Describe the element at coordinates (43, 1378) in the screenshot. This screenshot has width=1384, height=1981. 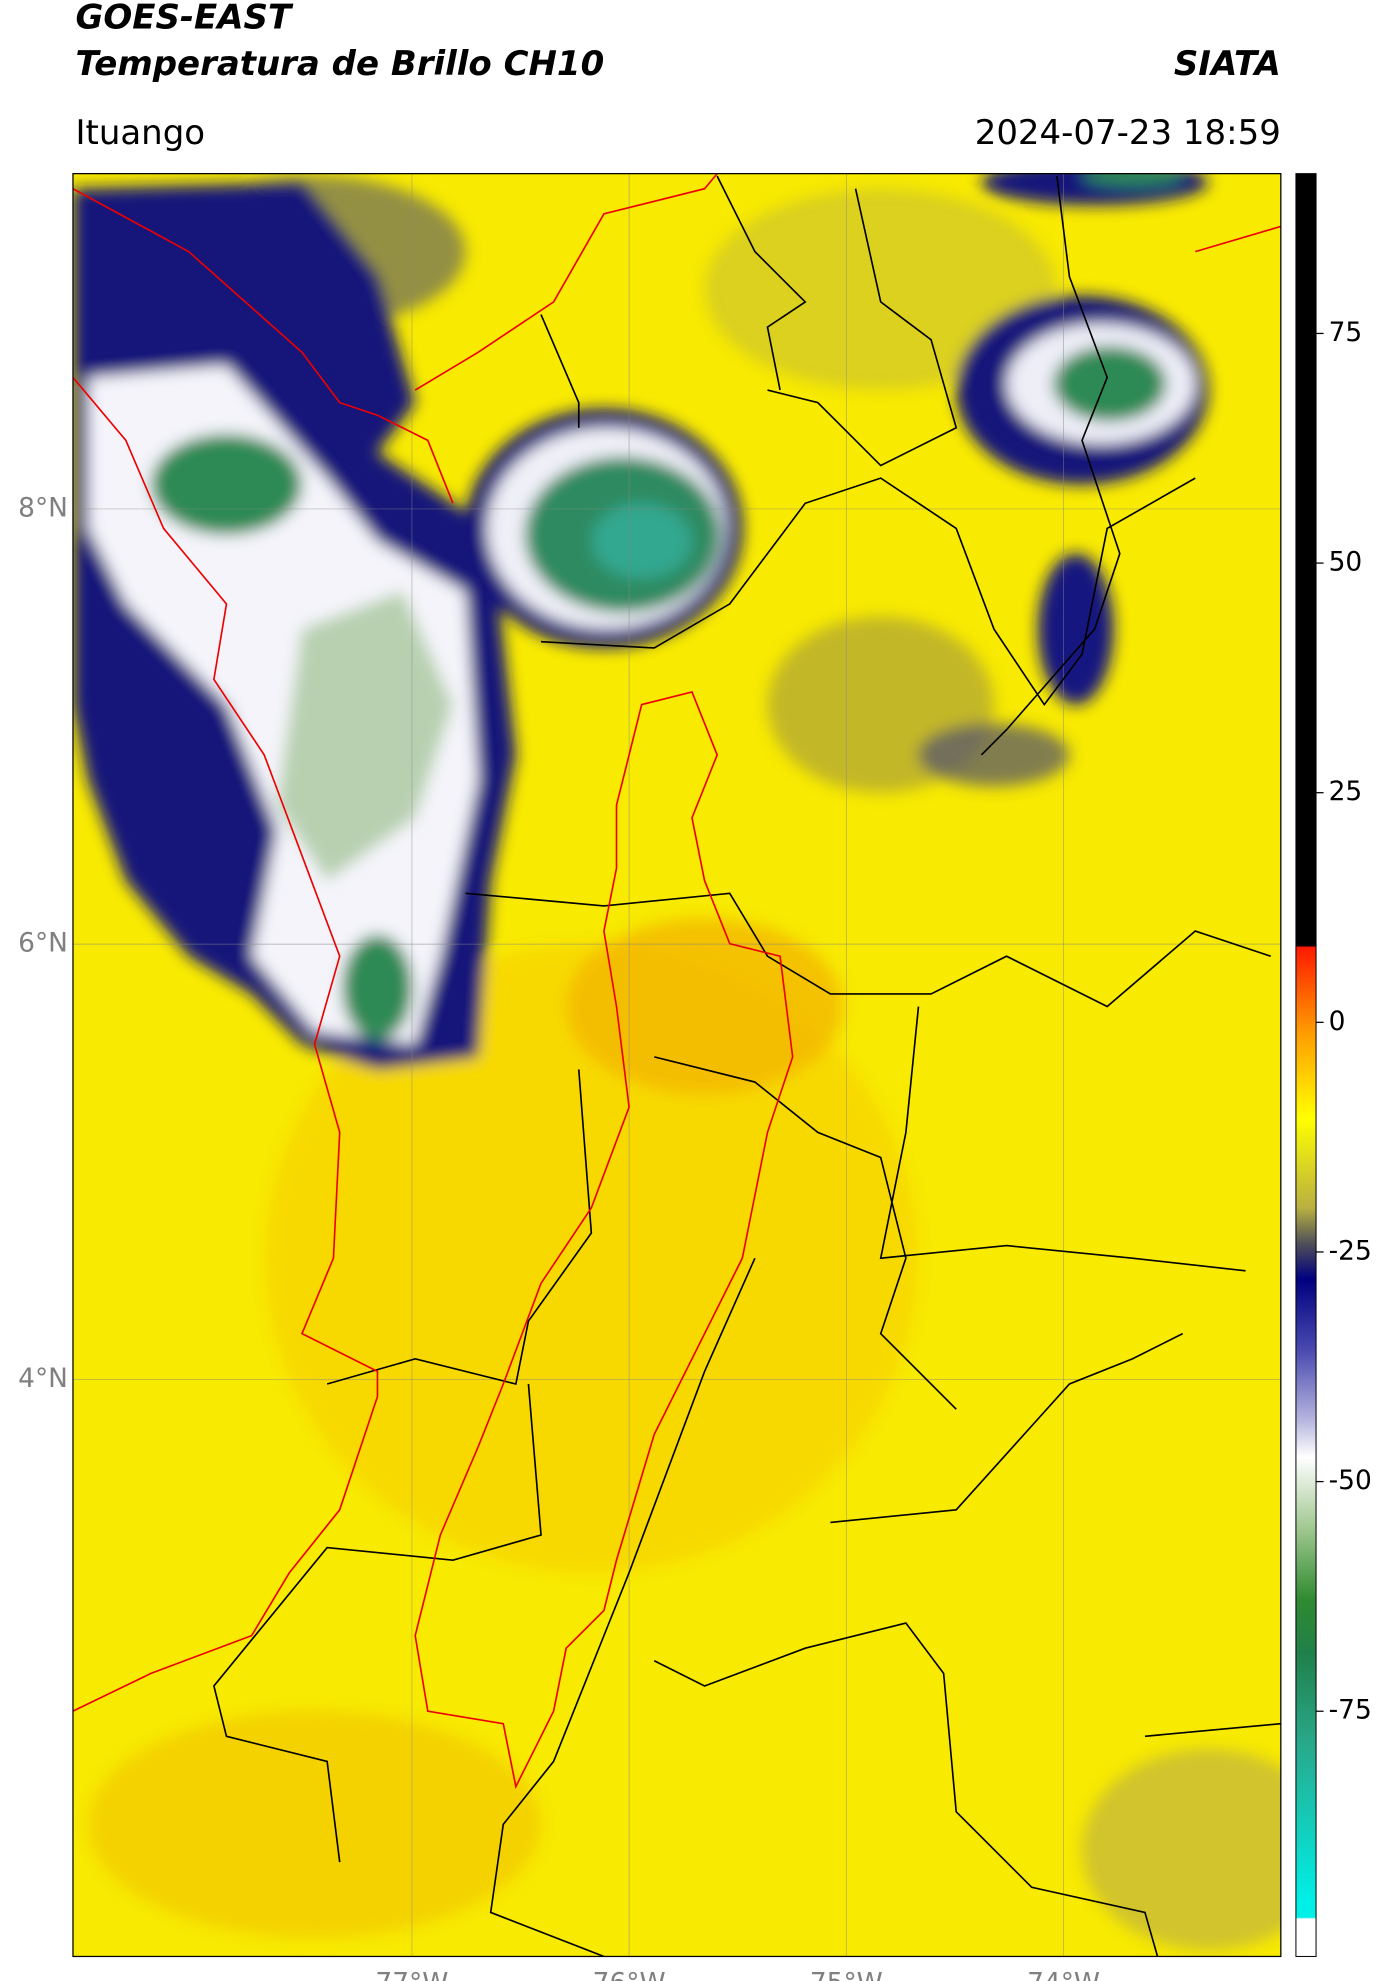
I see `lat-tick-label: 4°N` at that location.